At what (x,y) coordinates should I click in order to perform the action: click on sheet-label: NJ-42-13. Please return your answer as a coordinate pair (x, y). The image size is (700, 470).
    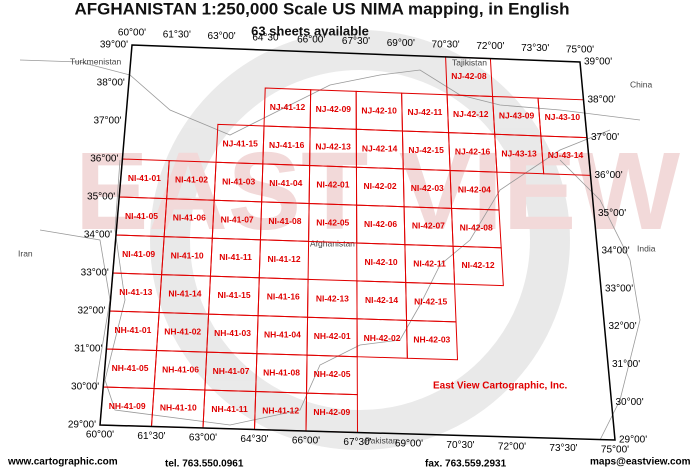
    Looking at the image, I should click on (333, 147).